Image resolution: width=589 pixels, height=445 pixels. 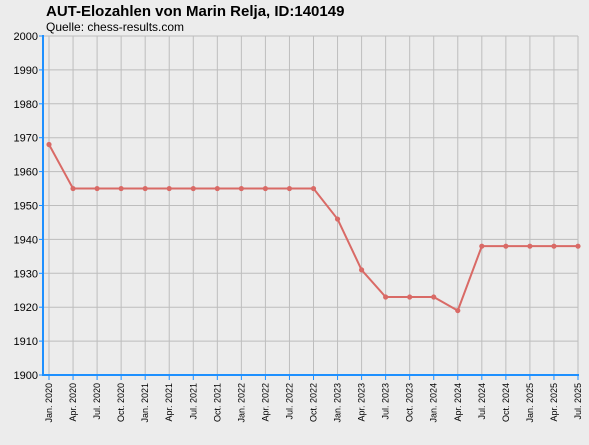 I want to click on x-tick-label: Jan. 2022, so click(x=241, y=403).